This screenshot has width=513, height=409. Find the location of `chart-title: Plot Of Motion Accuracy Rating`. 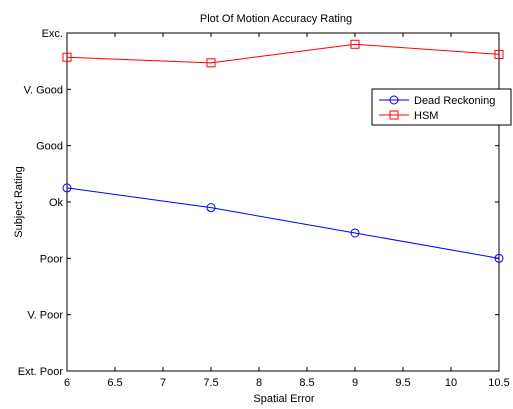

chart-title: Plot Of Motion Accuracy Rating is located at coordinates (276, 19).